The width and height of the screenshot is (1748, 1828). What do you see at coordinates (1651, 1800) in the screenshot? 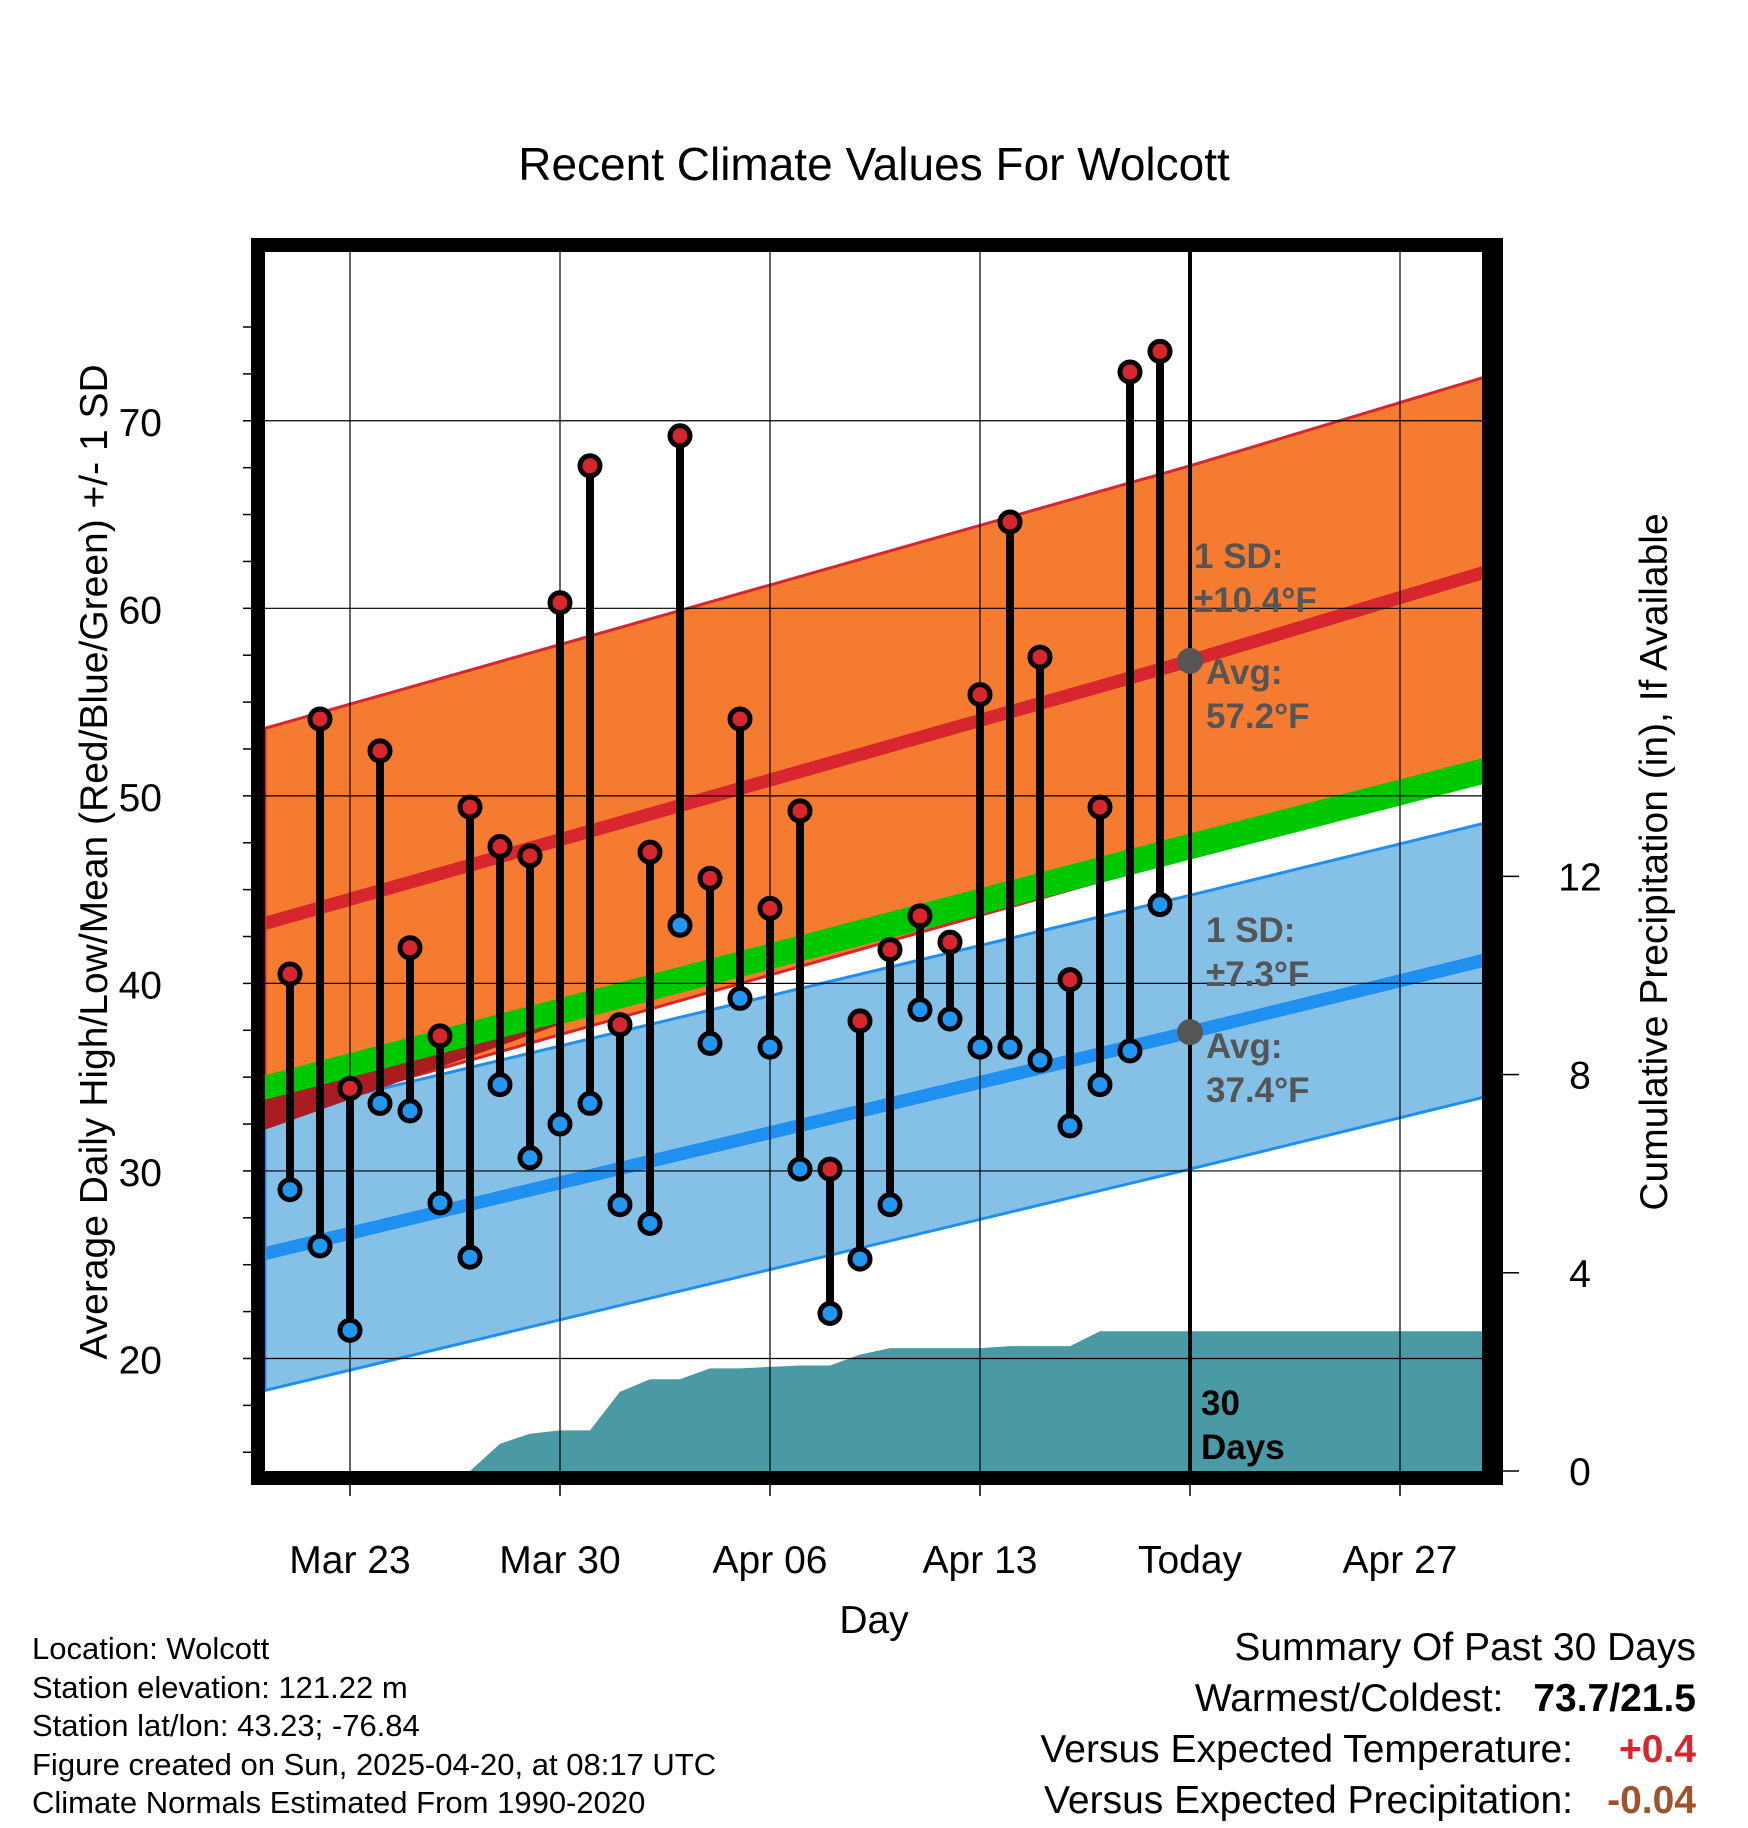
I see `precip-value: -0.04` at bounding box center [1651, 1800].